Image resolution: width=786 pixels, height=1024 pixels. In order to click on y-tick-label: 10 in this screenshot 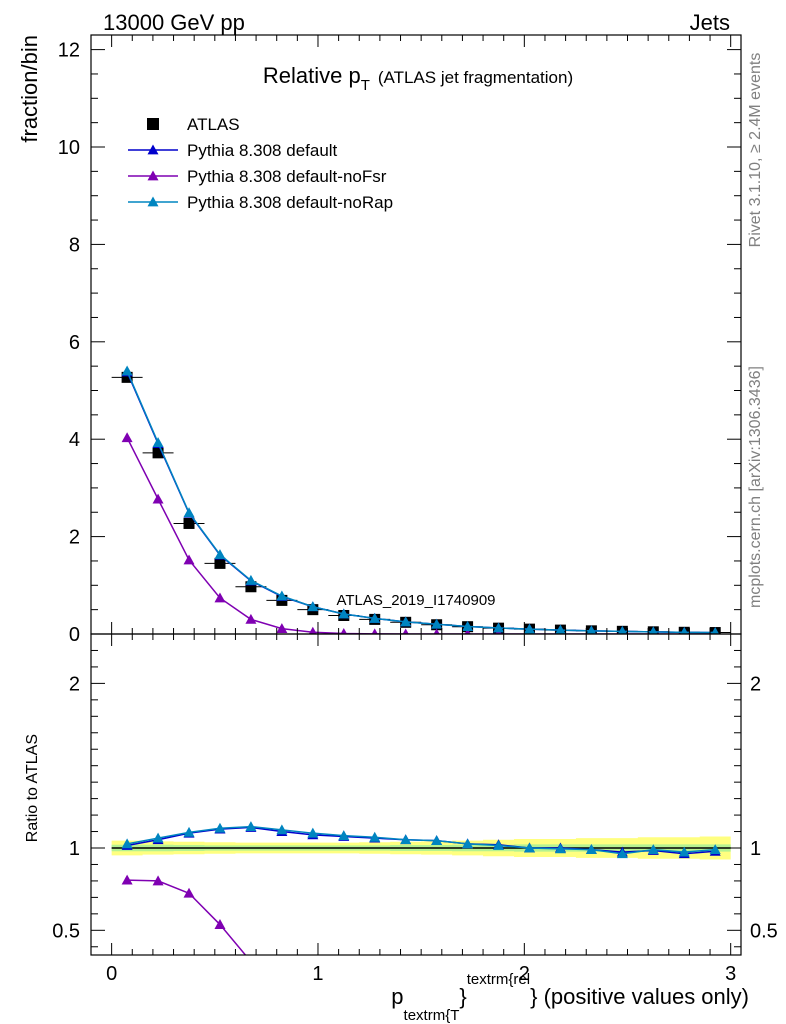, I will do `click(69, 148)`.